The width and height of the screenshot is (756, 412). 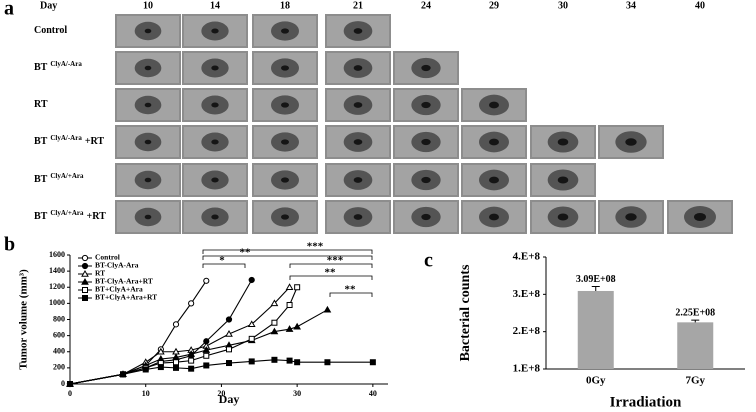 I want to click on legend-label: RT, so click(x=100, y=273).